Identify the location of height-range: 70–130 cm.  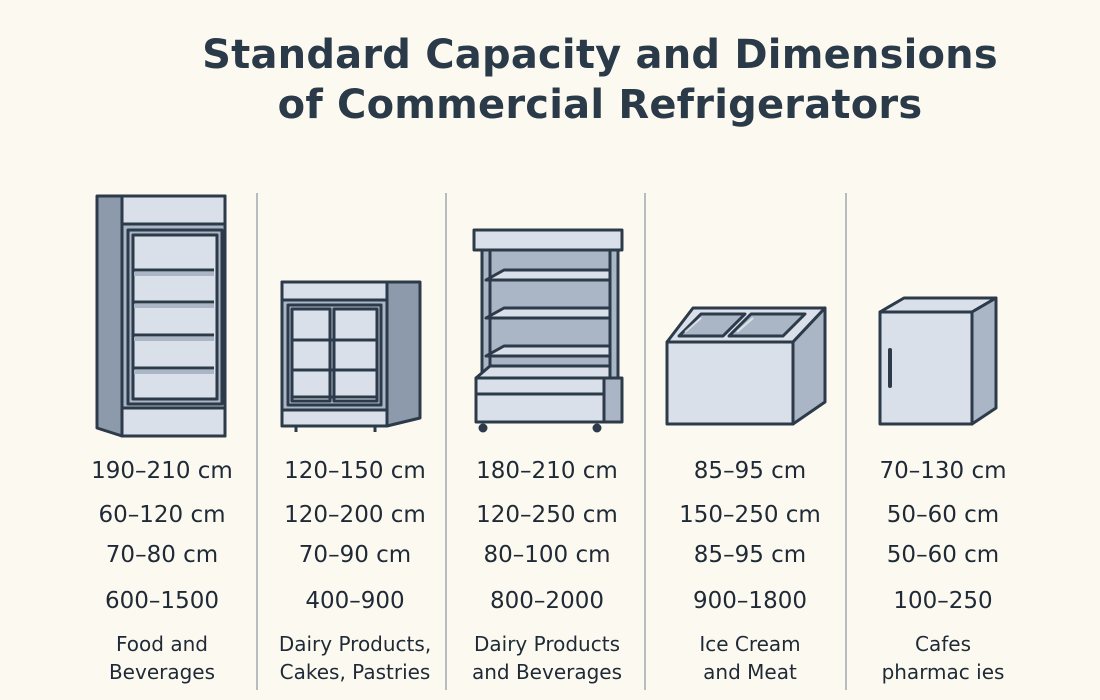
(943, 471).